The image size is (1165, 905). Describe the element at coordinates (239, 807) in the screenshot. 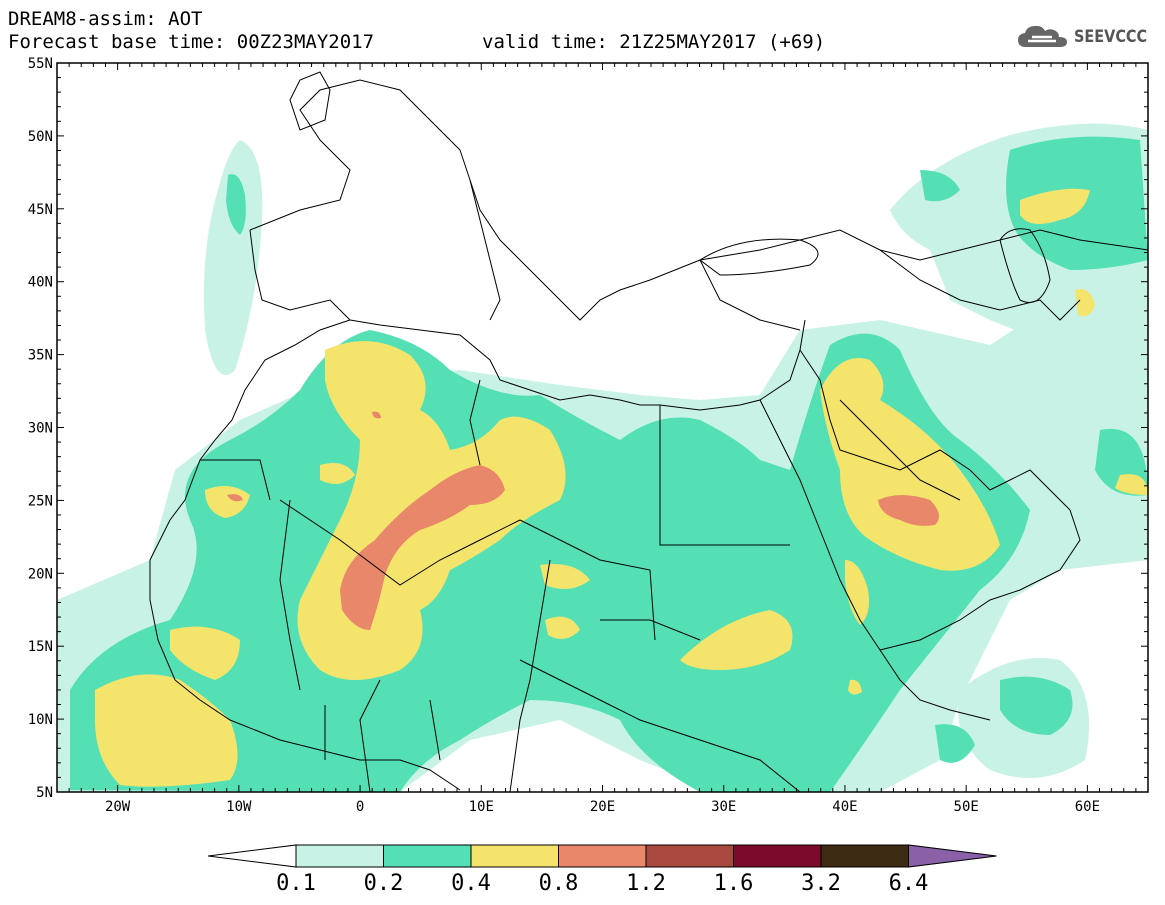

I see `lon-label: 10W` at that location.